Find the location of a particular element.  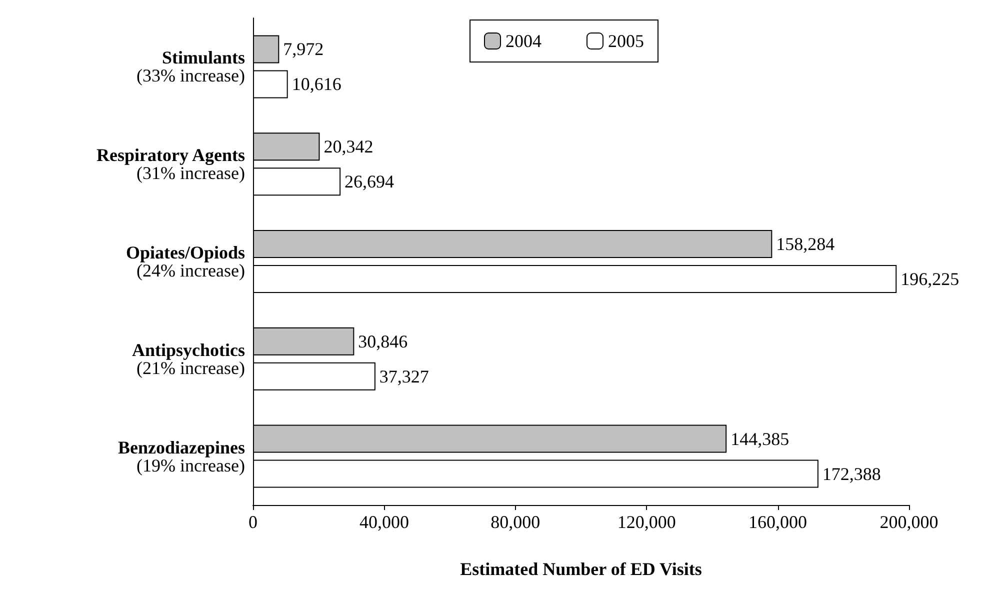

data-label: 37,327 is located at coordinates (404, 376).